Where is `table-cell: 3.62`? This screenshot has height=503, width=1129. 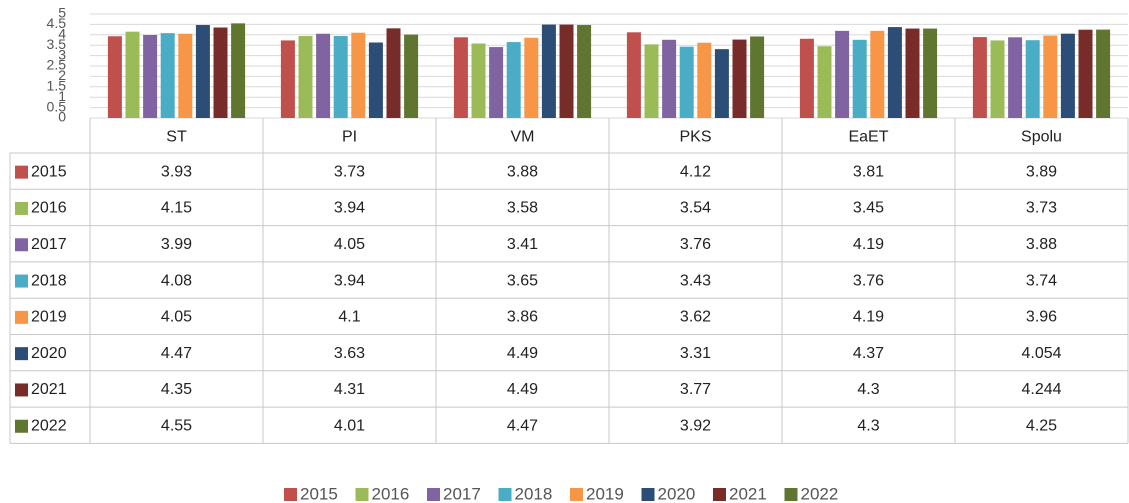 table-cell: 3.62 is located at coordinates (695, 317).